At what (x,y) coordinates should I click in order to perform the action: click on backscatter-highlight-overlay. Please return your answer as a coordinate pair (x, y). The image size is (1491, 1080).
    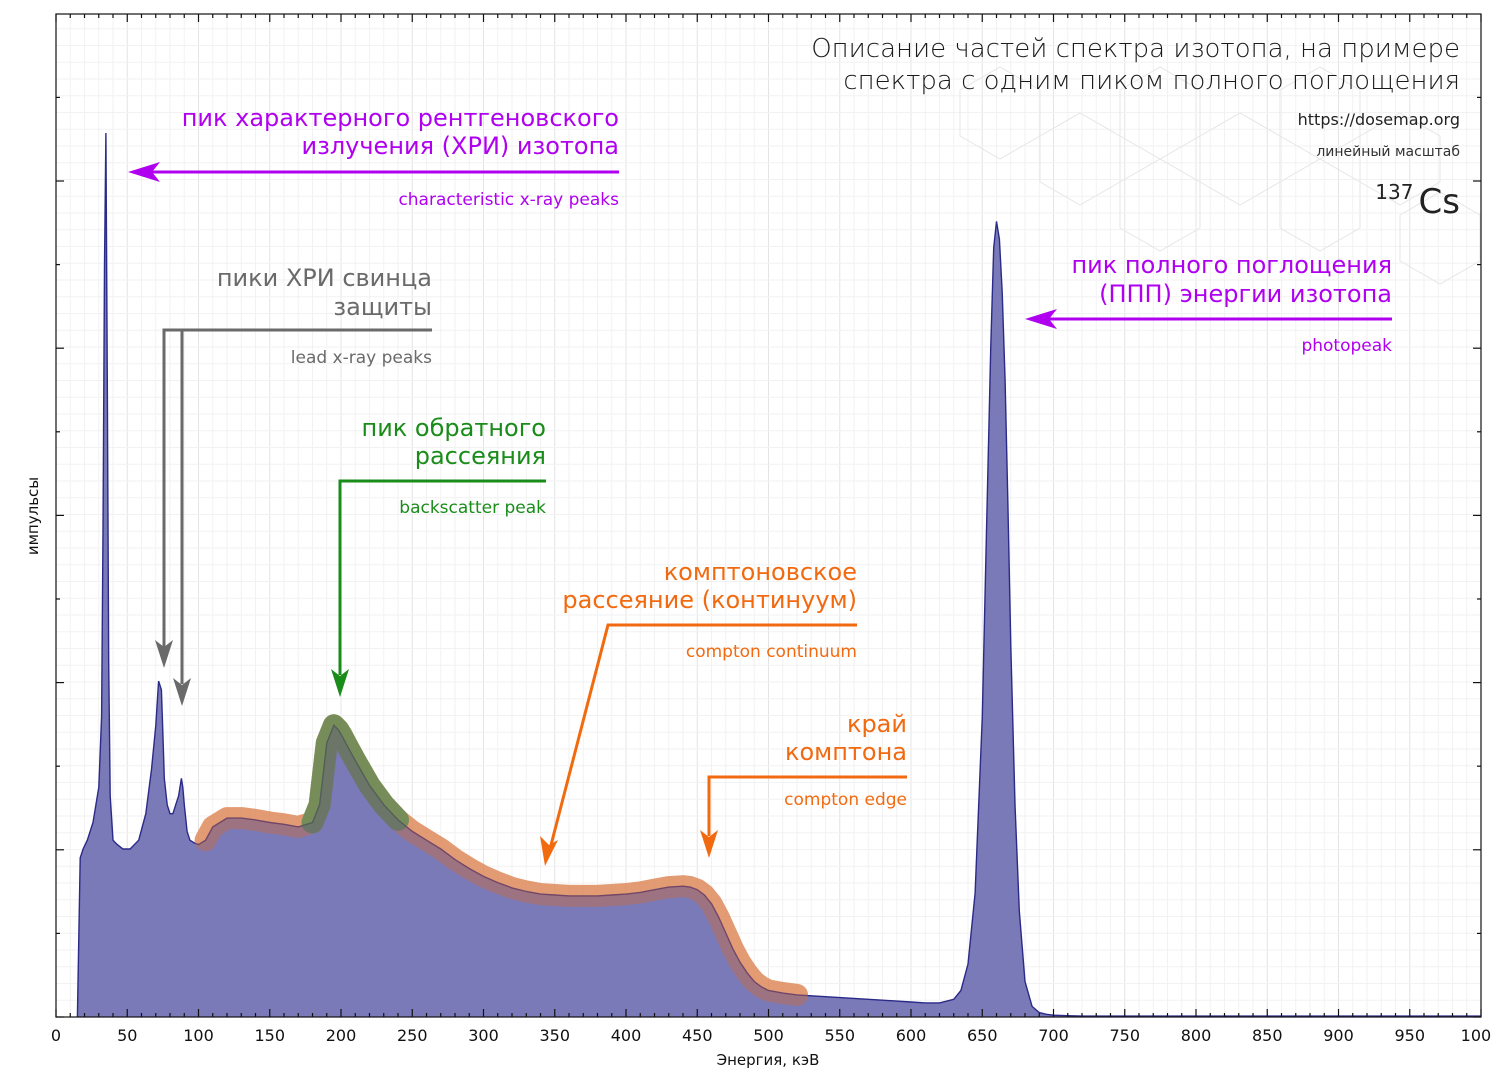
    Looking at the image, I should click on (355, 774).